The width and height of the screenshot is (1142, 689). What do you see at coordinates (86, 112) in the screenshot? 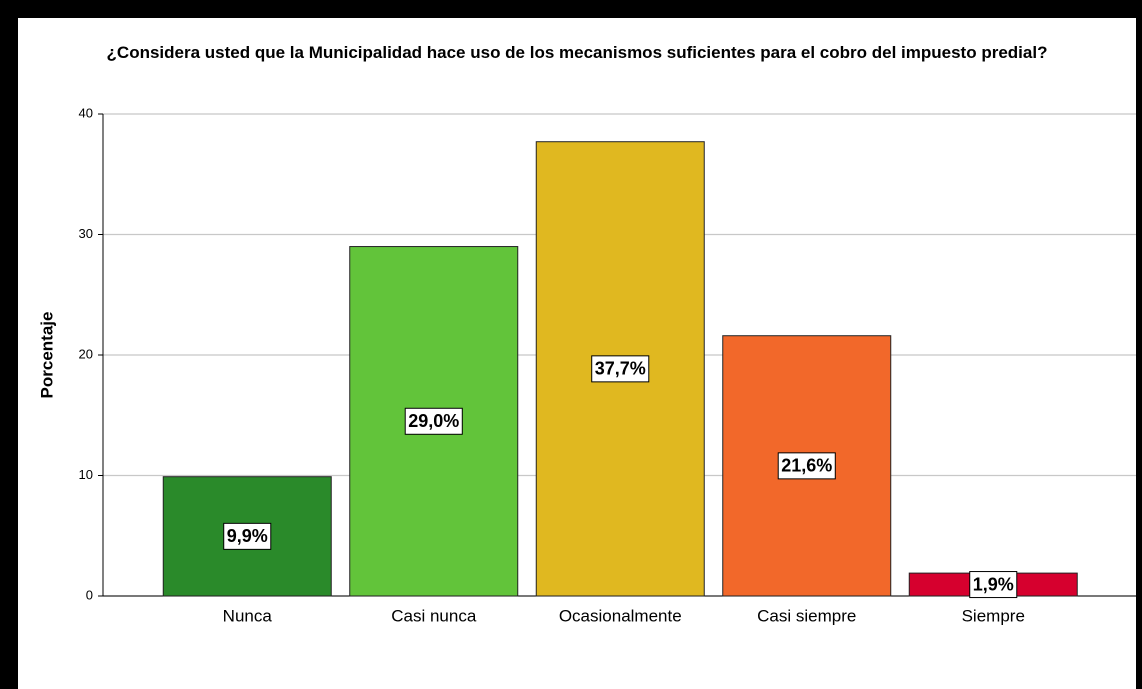
I see `y-tick-label: 40` at bounding box center [86, 112].